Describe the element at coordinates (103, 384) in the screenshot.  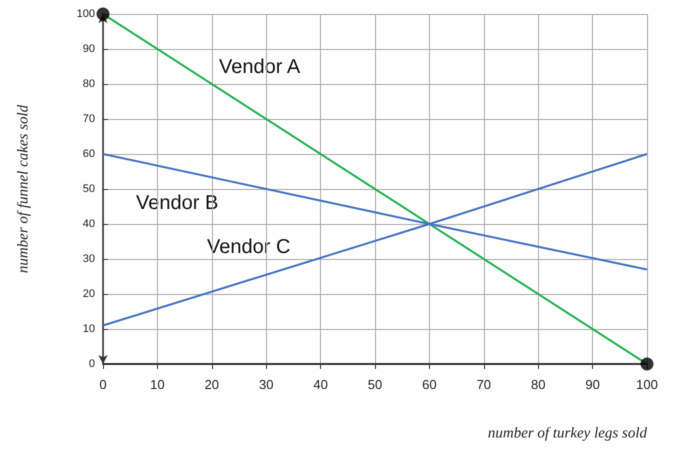
I see `x-tick-label: 0` at that location.